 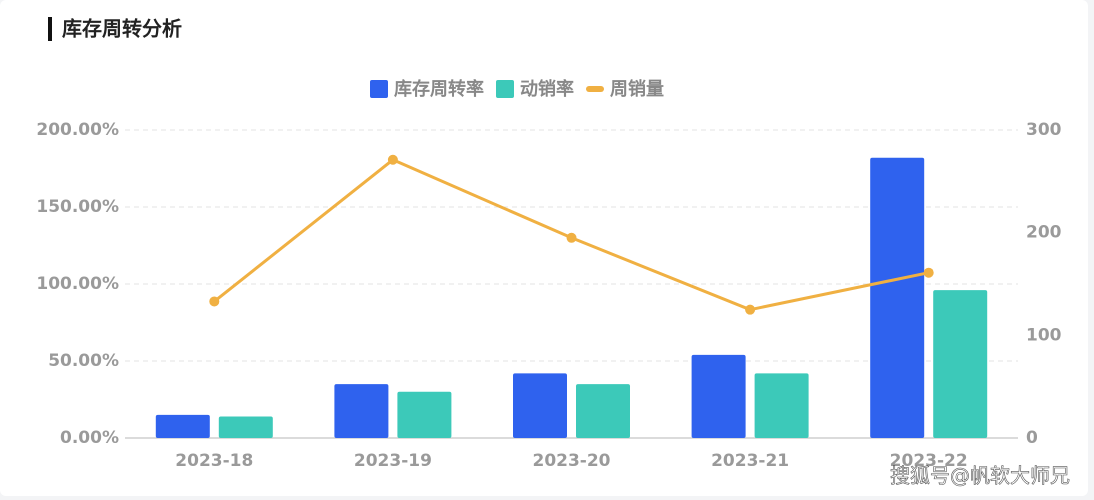 I want to click on y2-tick-label: 100, so click(x=1044, y=335).